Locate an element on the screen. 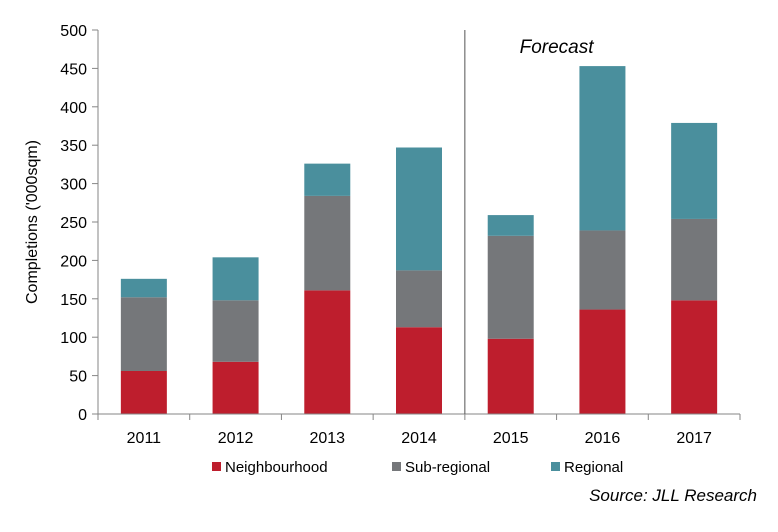 Image resolution: width=778 pixels, height=532 pixels. legend-label: Neighbourhood is located at coordinates (276, 467).